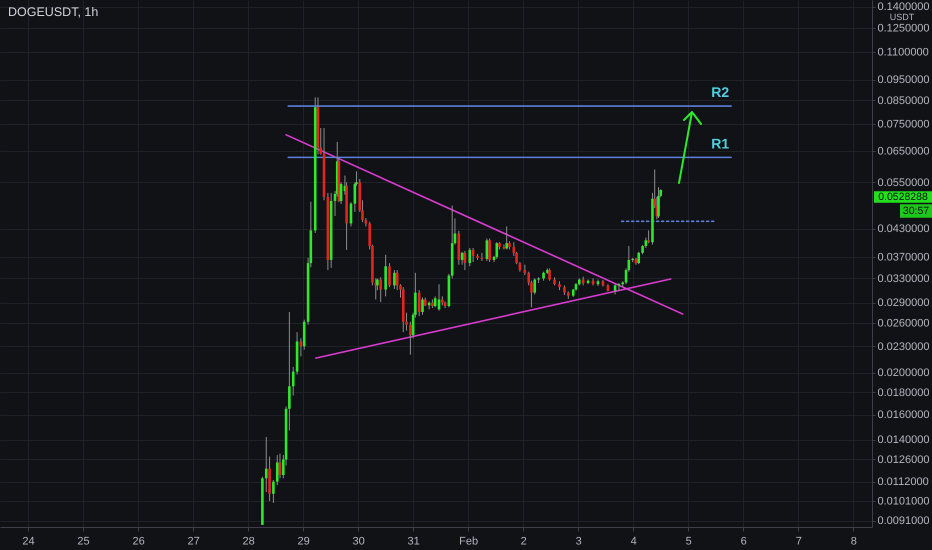 The height and width of the screenshot is (550, 932). I want to click on x-tick-label: 7, so click(799, 542).